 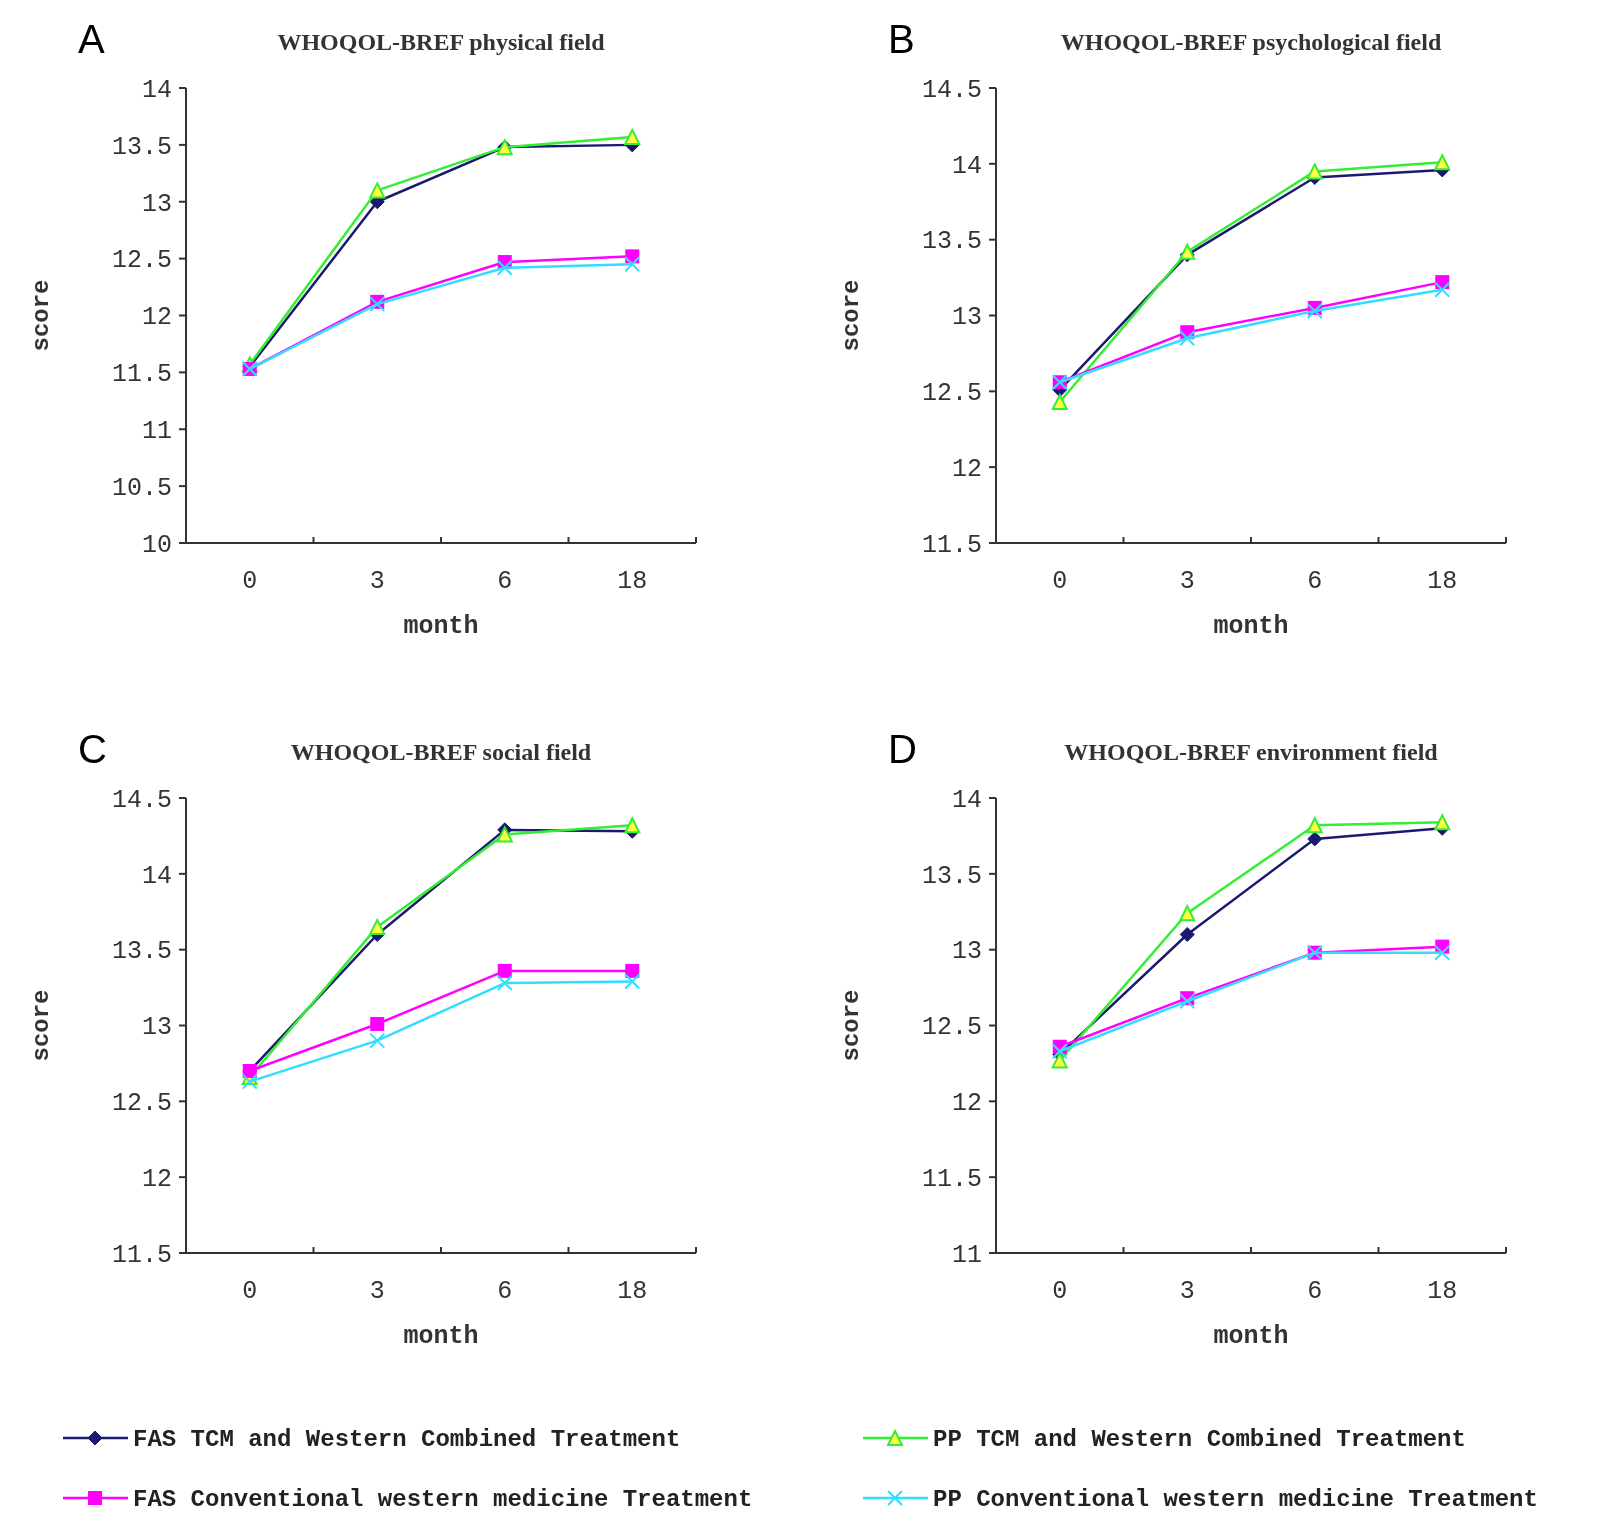 What do you see at coordinates (1235, 1499) in the screenshot?
I see `legend-label: PP Conventional western medicine Treatment` at bounding box center [1235, 1499].